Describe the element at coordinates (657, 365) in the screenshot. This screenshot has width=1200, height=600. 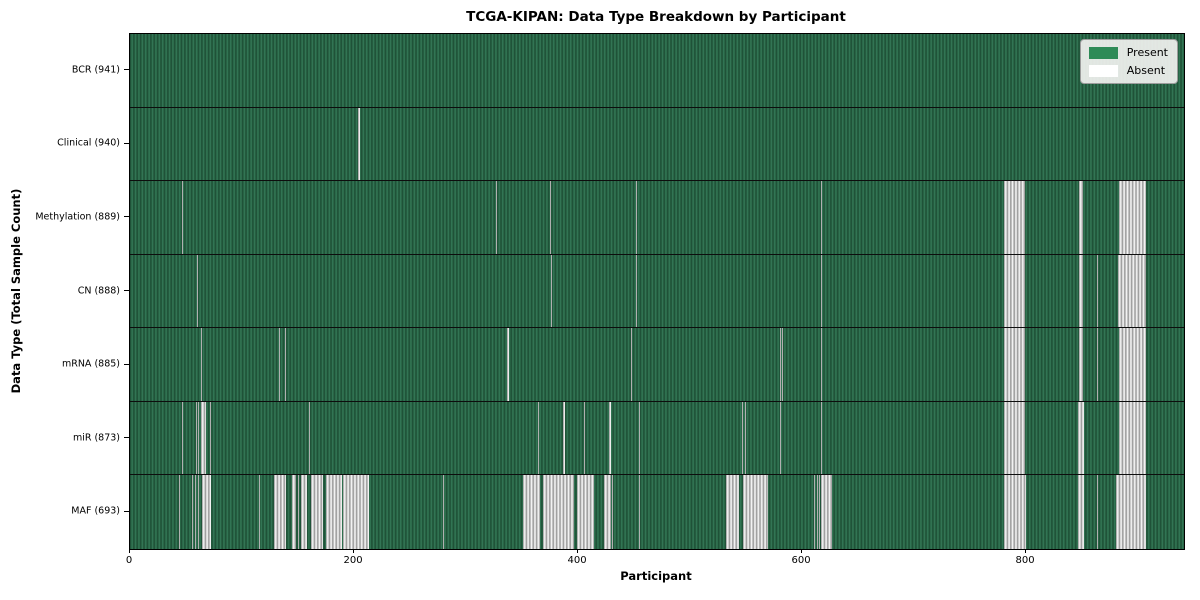
I see `heatmap-row-mrna` at that location.